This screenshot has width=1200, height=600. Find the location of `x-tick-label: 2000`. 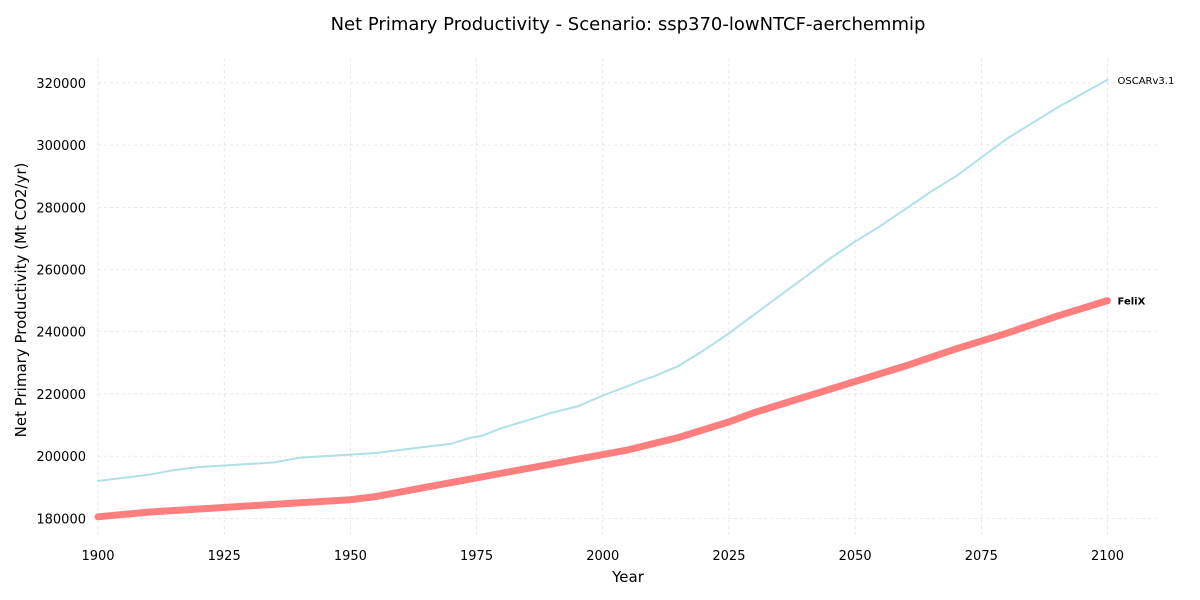

x-tick-label: 2000 is located at coordinates (602, 556).